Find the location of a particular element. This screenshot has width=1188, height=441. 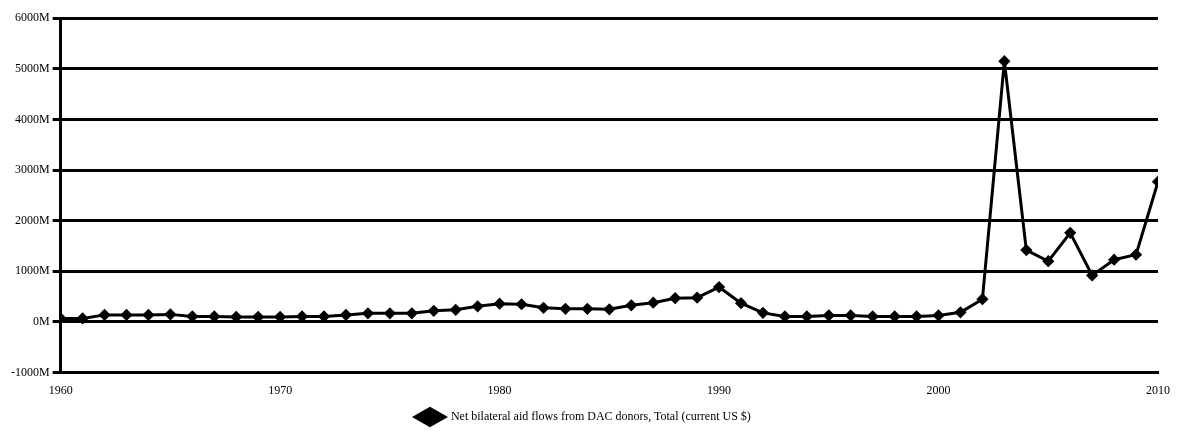

x-tick-label: 1970 is located at coordinates (280, 389).